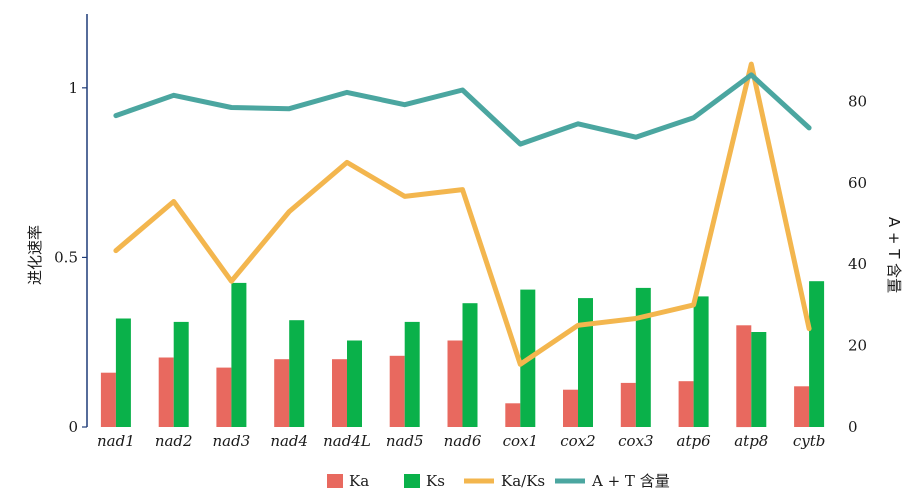  What do you see at coordinates (181, 374) in the screenshot?
I see `bar-ks-nad2` at bounding box center [181, 374].